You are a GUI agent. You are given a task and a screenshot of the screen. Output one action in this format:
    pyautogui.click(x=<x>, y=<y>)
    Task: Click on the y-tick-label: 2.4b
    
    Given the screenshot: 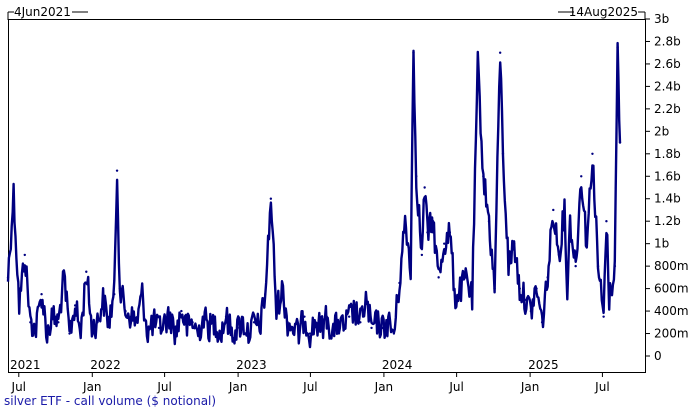 What is the action you would take?
    pyautogui.click(x=667, y=86)
    